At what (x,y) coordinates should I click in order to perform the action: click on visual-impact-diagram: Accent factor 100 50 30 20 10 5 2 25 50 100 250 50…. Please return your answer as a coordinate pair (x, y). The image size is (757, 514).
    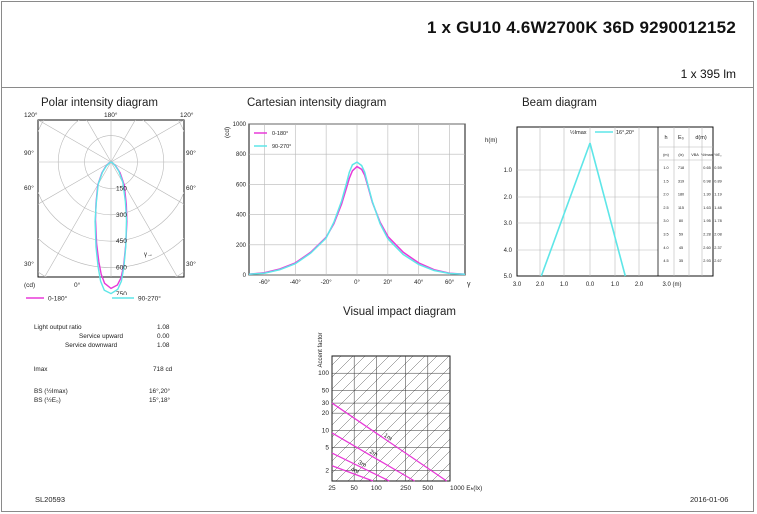
    Looking at the image, I should click on (405, 412).